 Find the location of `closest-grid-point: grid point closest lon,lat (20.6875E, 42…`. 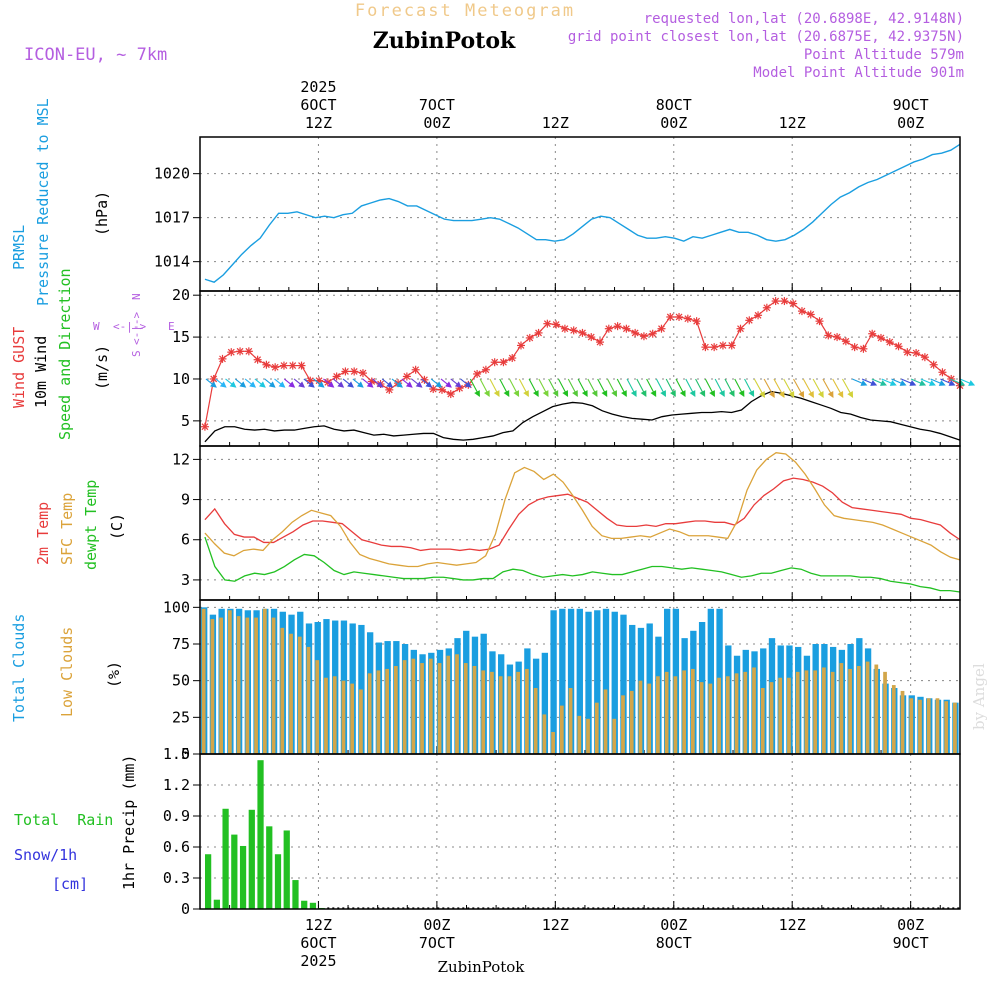

closest-grid-point: grid point closest lon,lat (20.6875E, 42… is located at coordinates (766, 37).